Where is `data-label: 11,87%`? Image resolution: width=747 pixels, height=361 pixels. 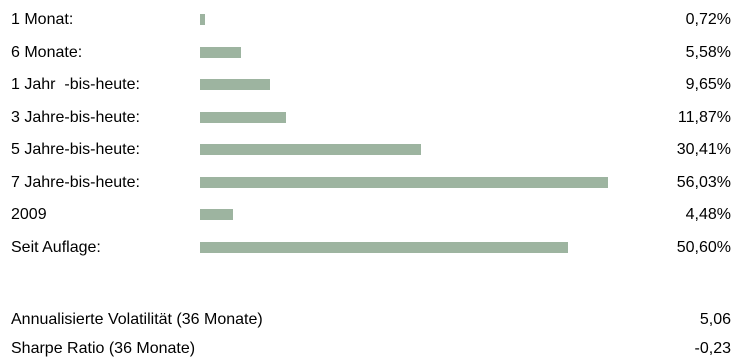 data-label: 11,87% is located at coordinates (704, 117).